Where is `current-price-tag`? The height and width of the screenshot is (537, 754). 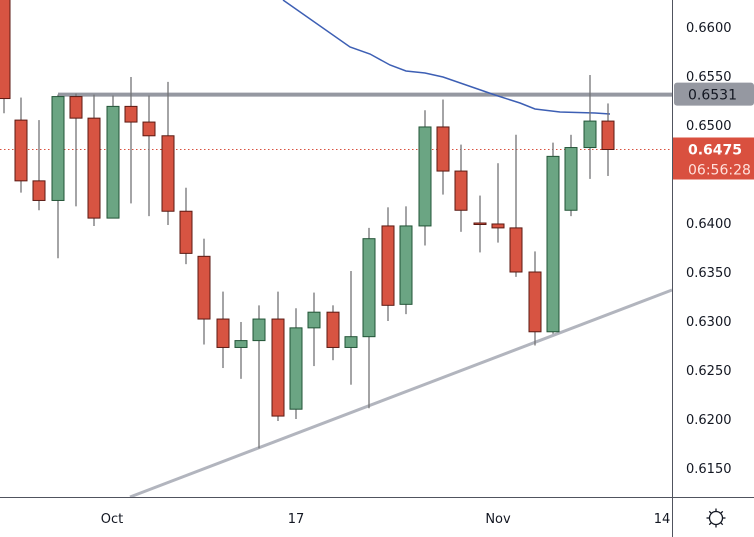
current-price-tag is located at coordinates (713, 158).